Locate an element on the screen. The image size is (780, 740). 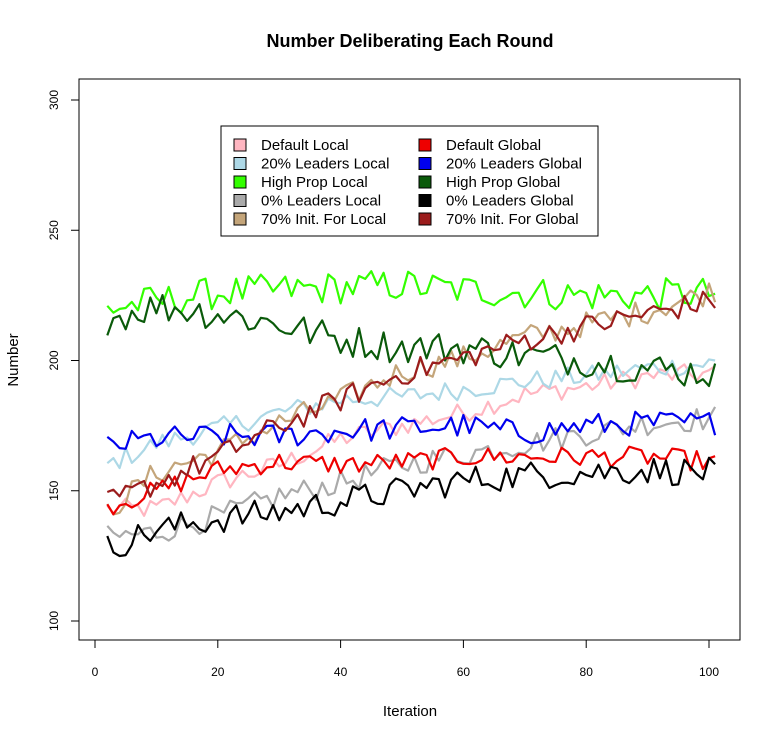
x-tick-label: 0 is located at coordinates (95, 672).